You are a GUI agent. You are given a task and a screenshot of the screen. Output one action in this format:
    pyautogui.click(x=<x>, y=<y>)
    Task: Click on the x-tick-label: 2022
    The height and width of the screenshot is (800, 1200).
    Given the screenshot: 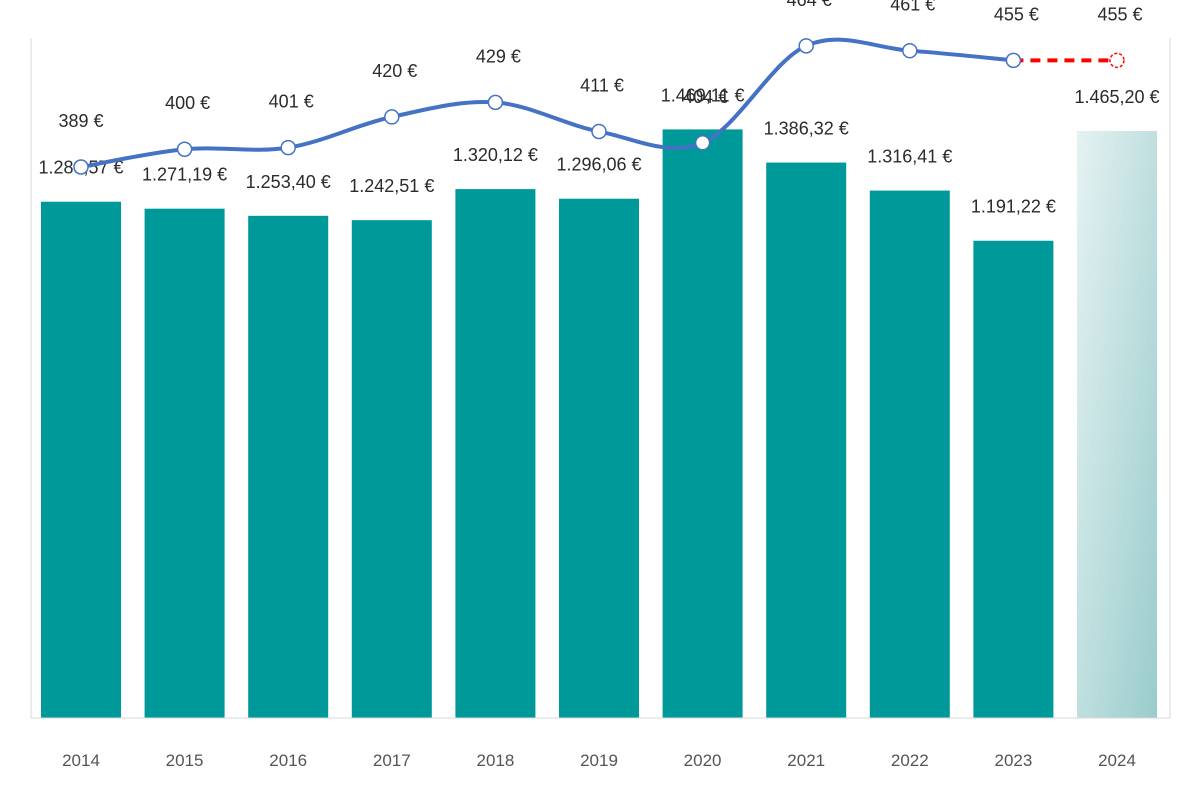 What is the action you would take?
    pyautogui.click(x=910, y=760)
    